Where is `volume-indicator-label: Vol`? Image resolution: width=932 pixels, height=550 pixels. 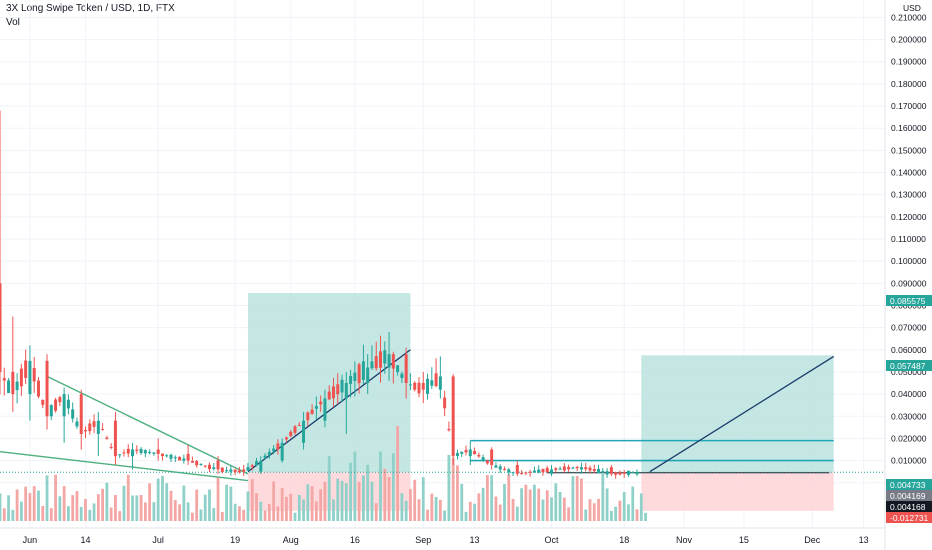
volume-indicator-label: Vol is located at coordinates (13, 22).